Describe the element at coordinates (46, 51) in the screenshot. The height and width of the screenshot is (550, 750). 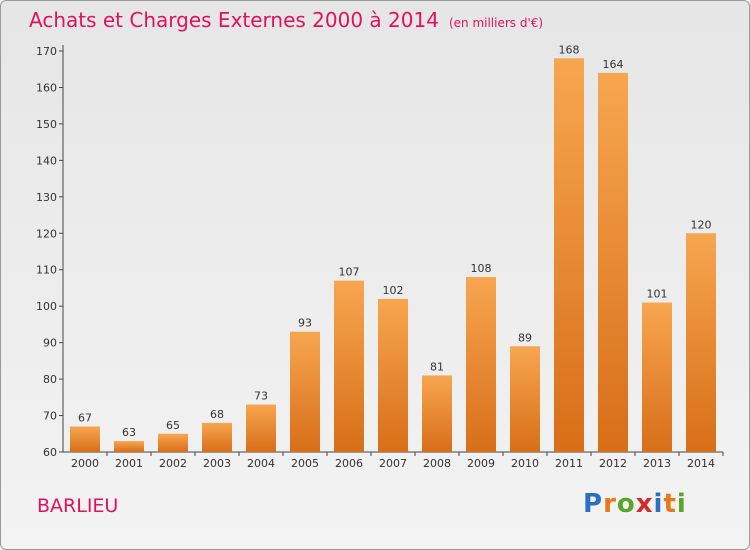
I see `y-tick-label: 170` at that location.